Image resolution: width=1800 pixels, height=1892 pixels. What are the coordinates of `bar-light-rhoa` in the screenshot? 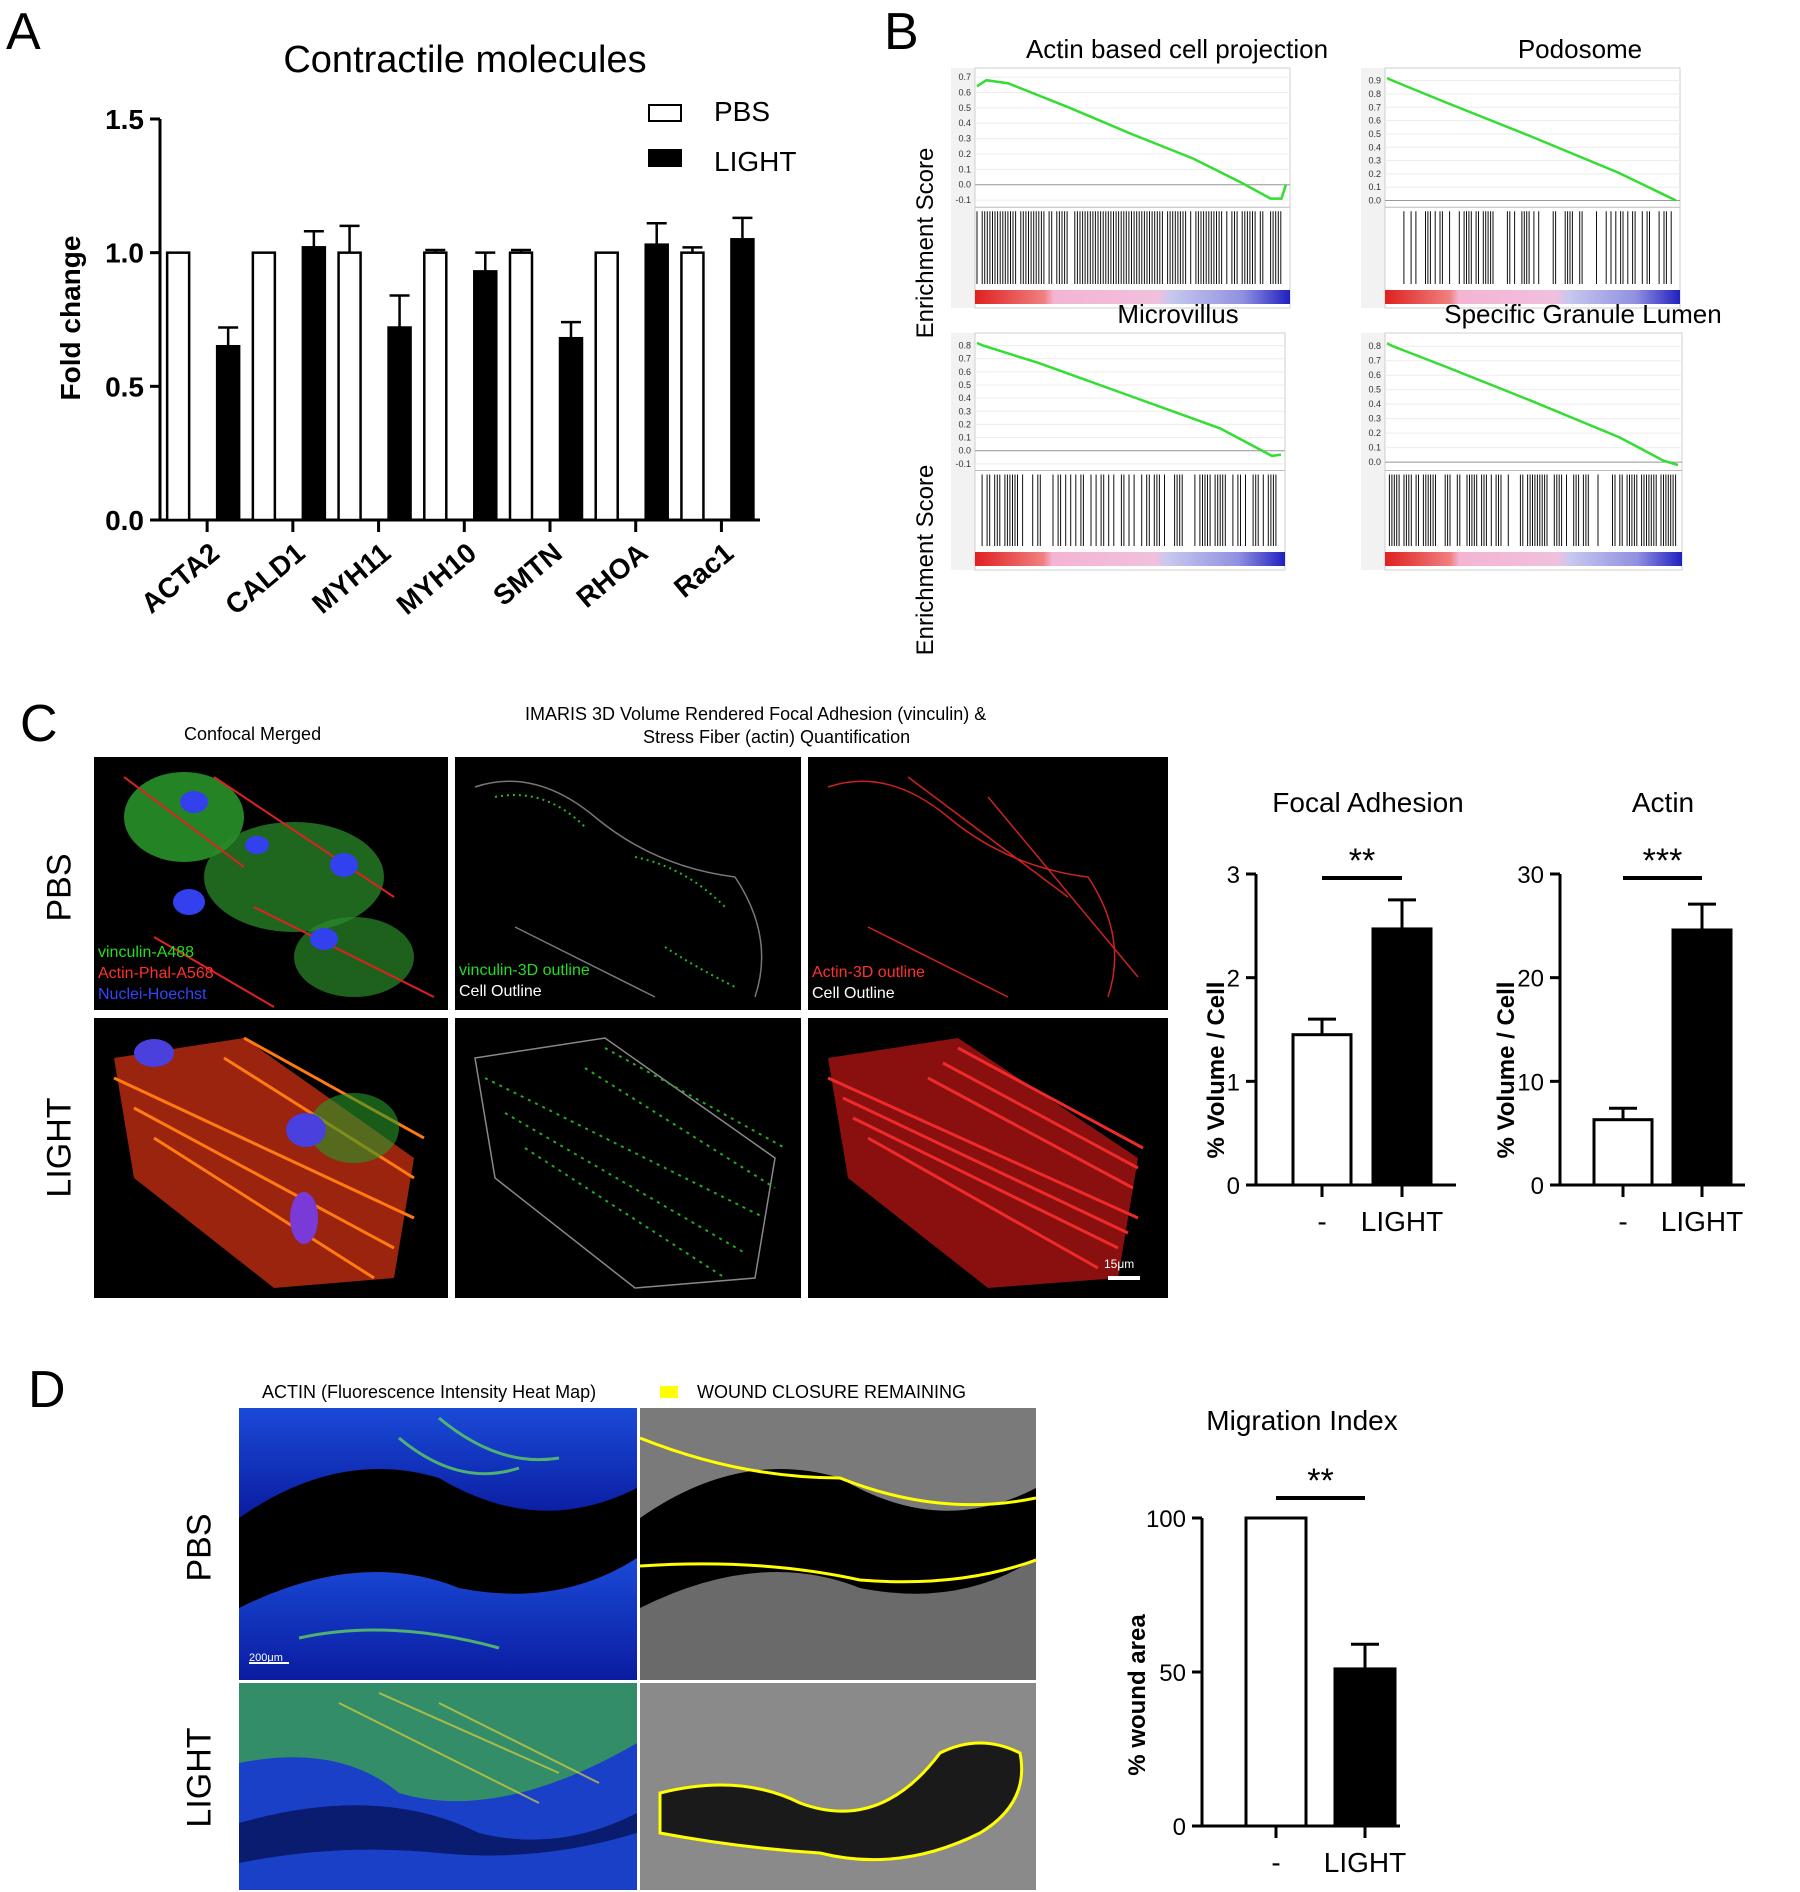 It's located at (656, 382).